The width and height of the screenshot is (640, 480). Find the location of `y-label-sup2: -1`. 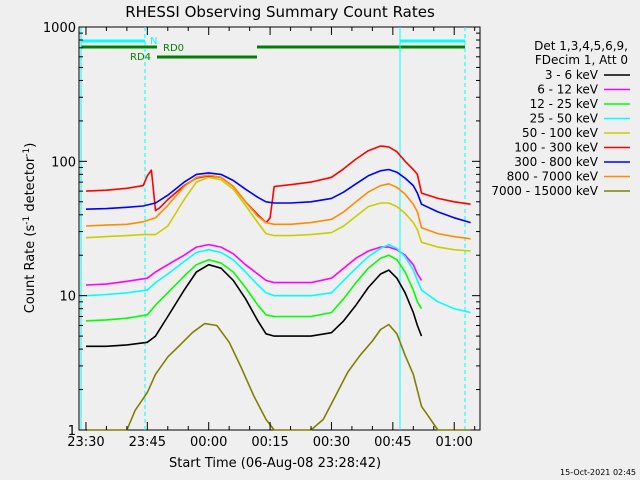

y-label-sup2: -1 is located at coordinates (27, 152).